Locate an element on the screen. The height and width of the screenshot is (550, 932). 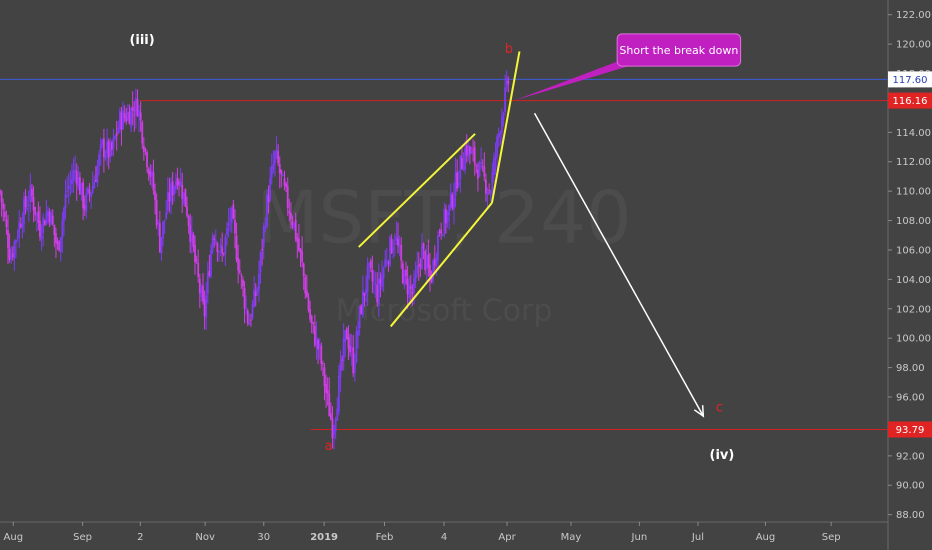
wave-label-a: a is located at coordinates (329, 446).